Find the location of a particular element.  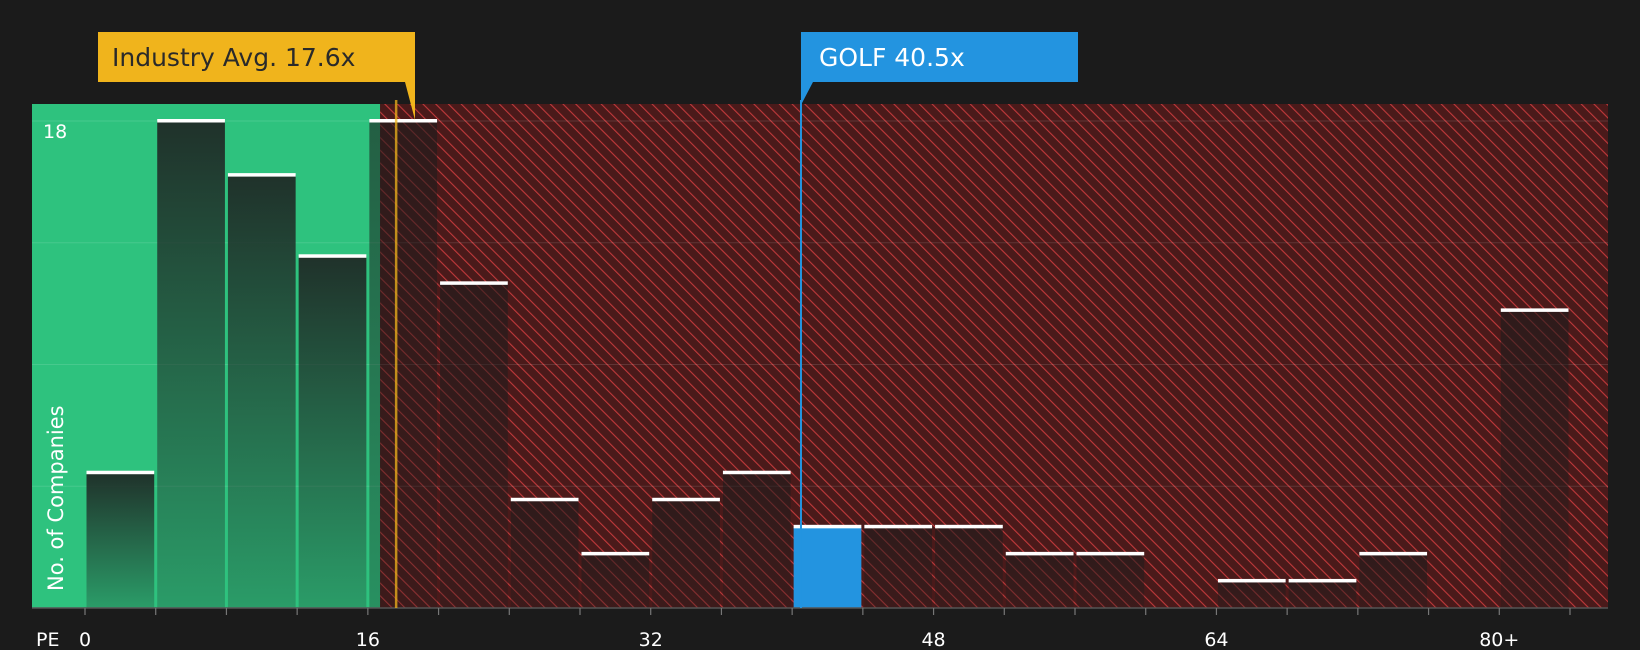

x-axis-label: PE is located at coordinates (47, 639).